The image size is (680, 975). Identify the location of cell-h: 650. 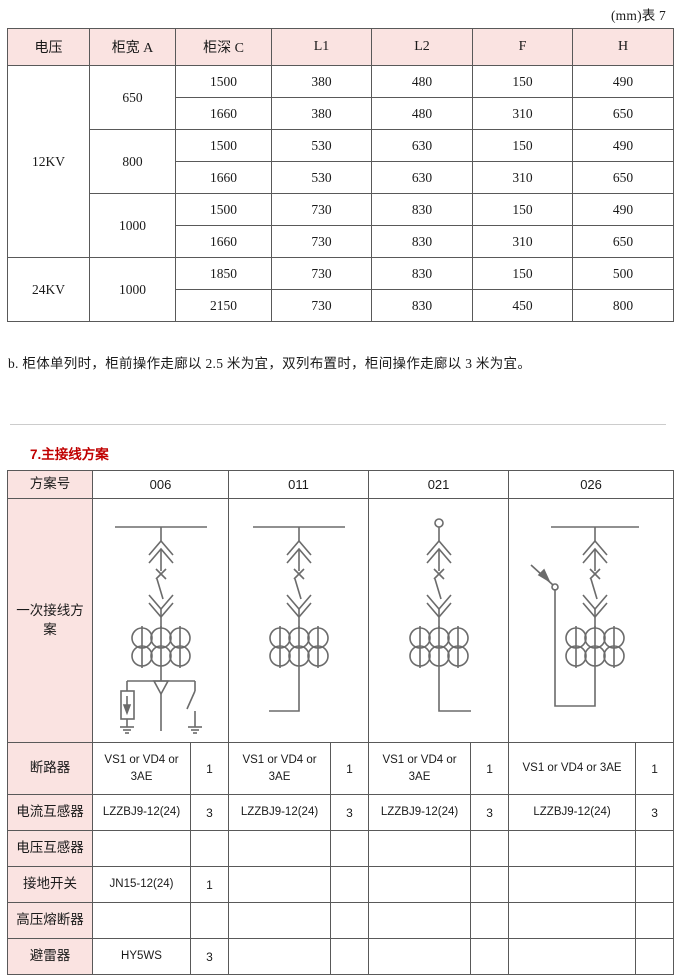
(623, 113).